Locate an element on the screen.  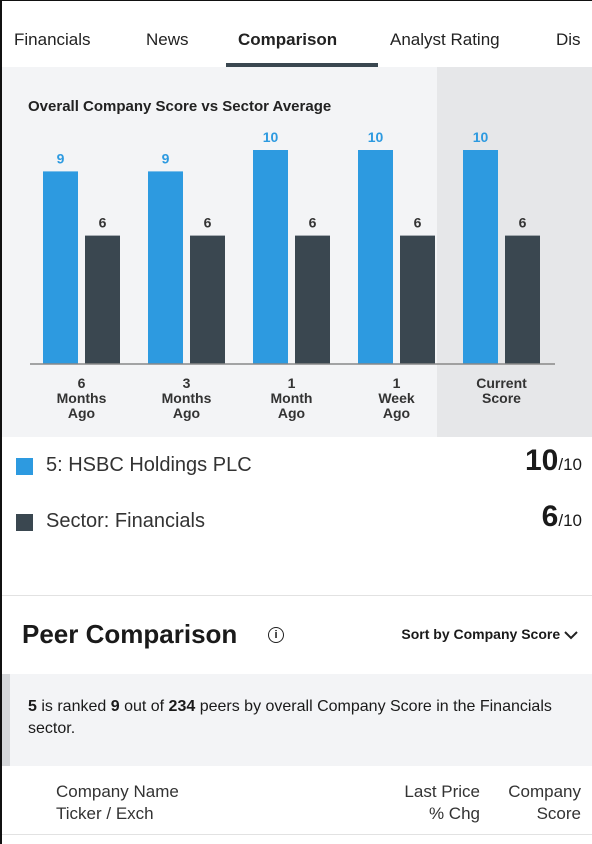
header-line: Ticker / Exch is located at coordinates (105, 813).